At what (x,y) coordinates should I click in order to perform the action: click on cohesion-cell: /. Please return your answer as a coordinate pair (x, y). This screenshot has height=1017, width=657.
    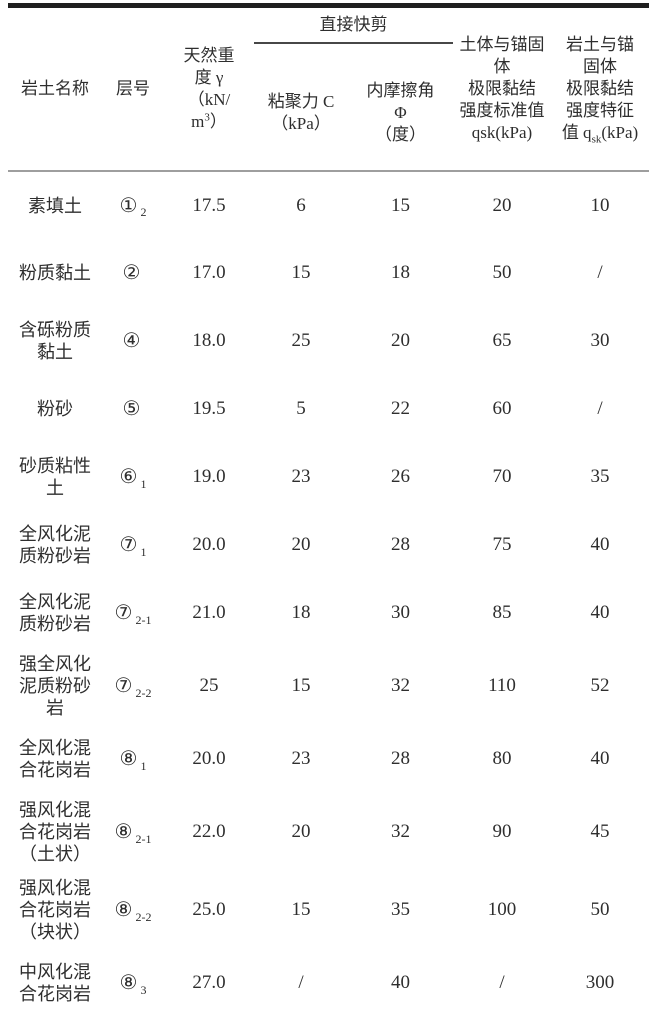
    Looking at the image, I should click on (301, 982).